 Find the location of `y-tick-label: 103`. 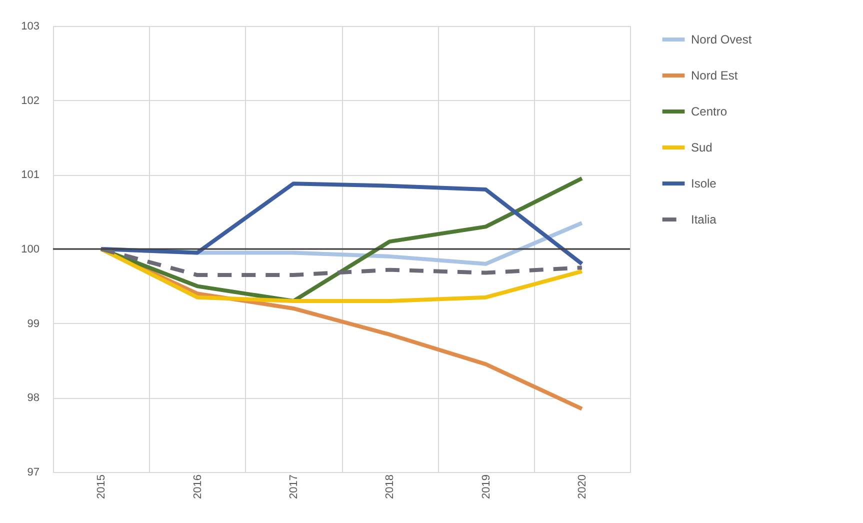

y-tick-label: 103 is located at coordinates (30, 26).